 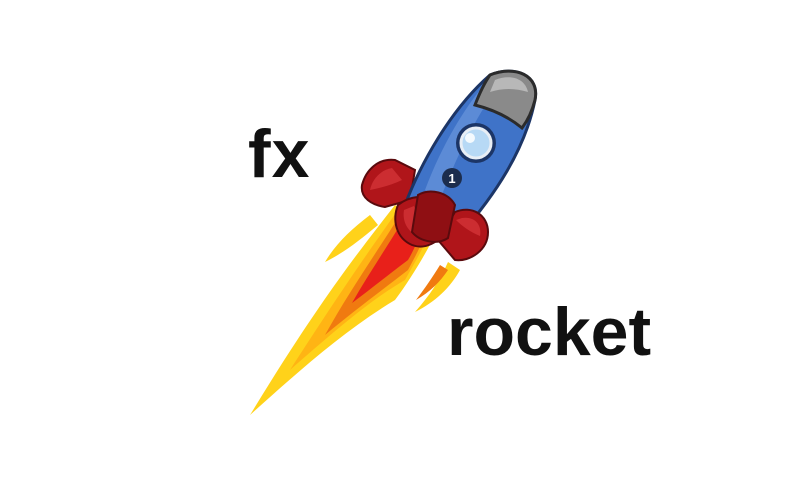 I want to click on fin-right-icon, so click(x=442, y=226).